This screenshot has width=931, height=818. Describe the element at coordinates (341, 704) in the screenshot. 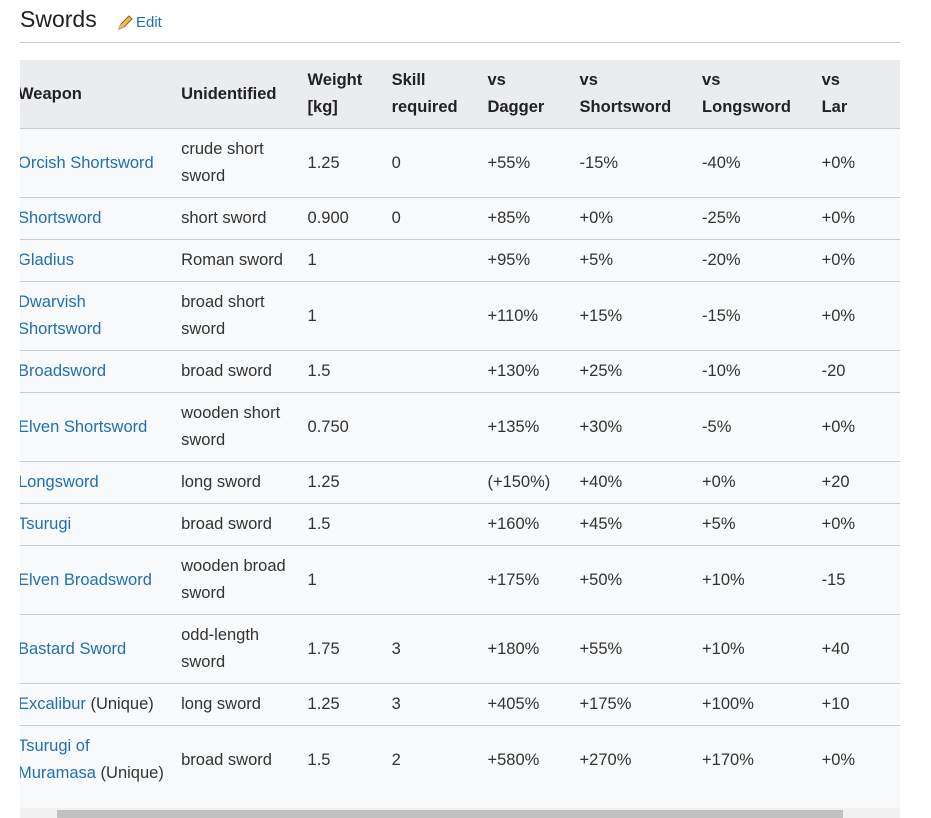

I see `weight-cell: 1.25` at that location.